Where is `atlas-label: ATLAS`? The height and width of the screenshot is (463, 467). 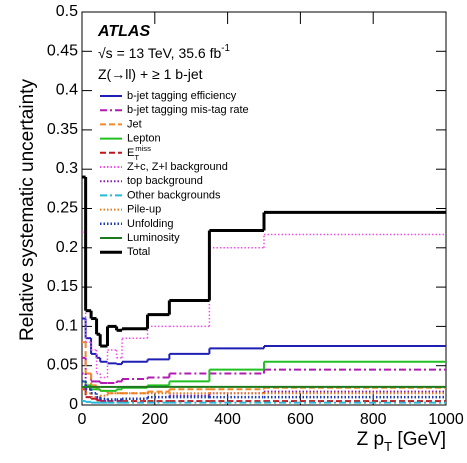 atlas-label: ATLAS is located at coordinates (123, 31).